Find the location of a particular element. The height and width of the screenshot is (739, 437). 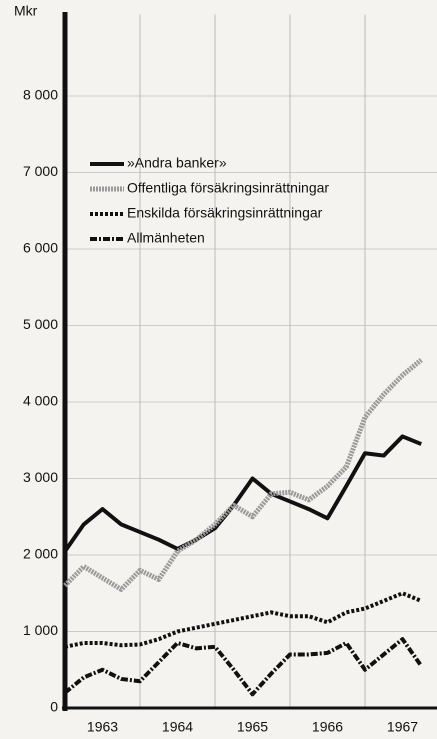

x-tick-label: 1963 is located at coordinates (102, 727).